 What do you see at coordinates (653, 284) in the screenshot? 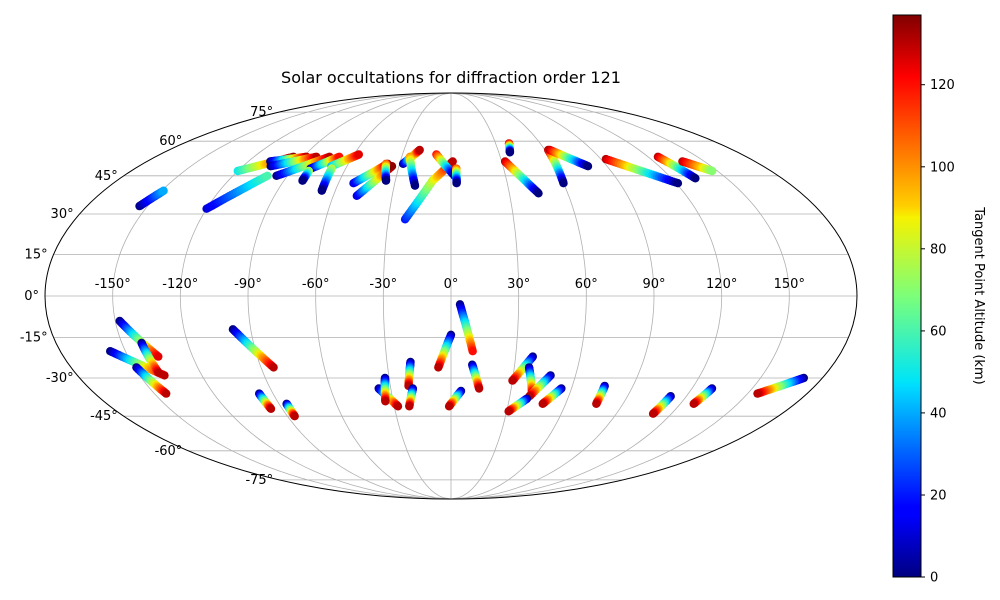
I see `lon-tick-label: 90°` at bounding box center [653, 284].